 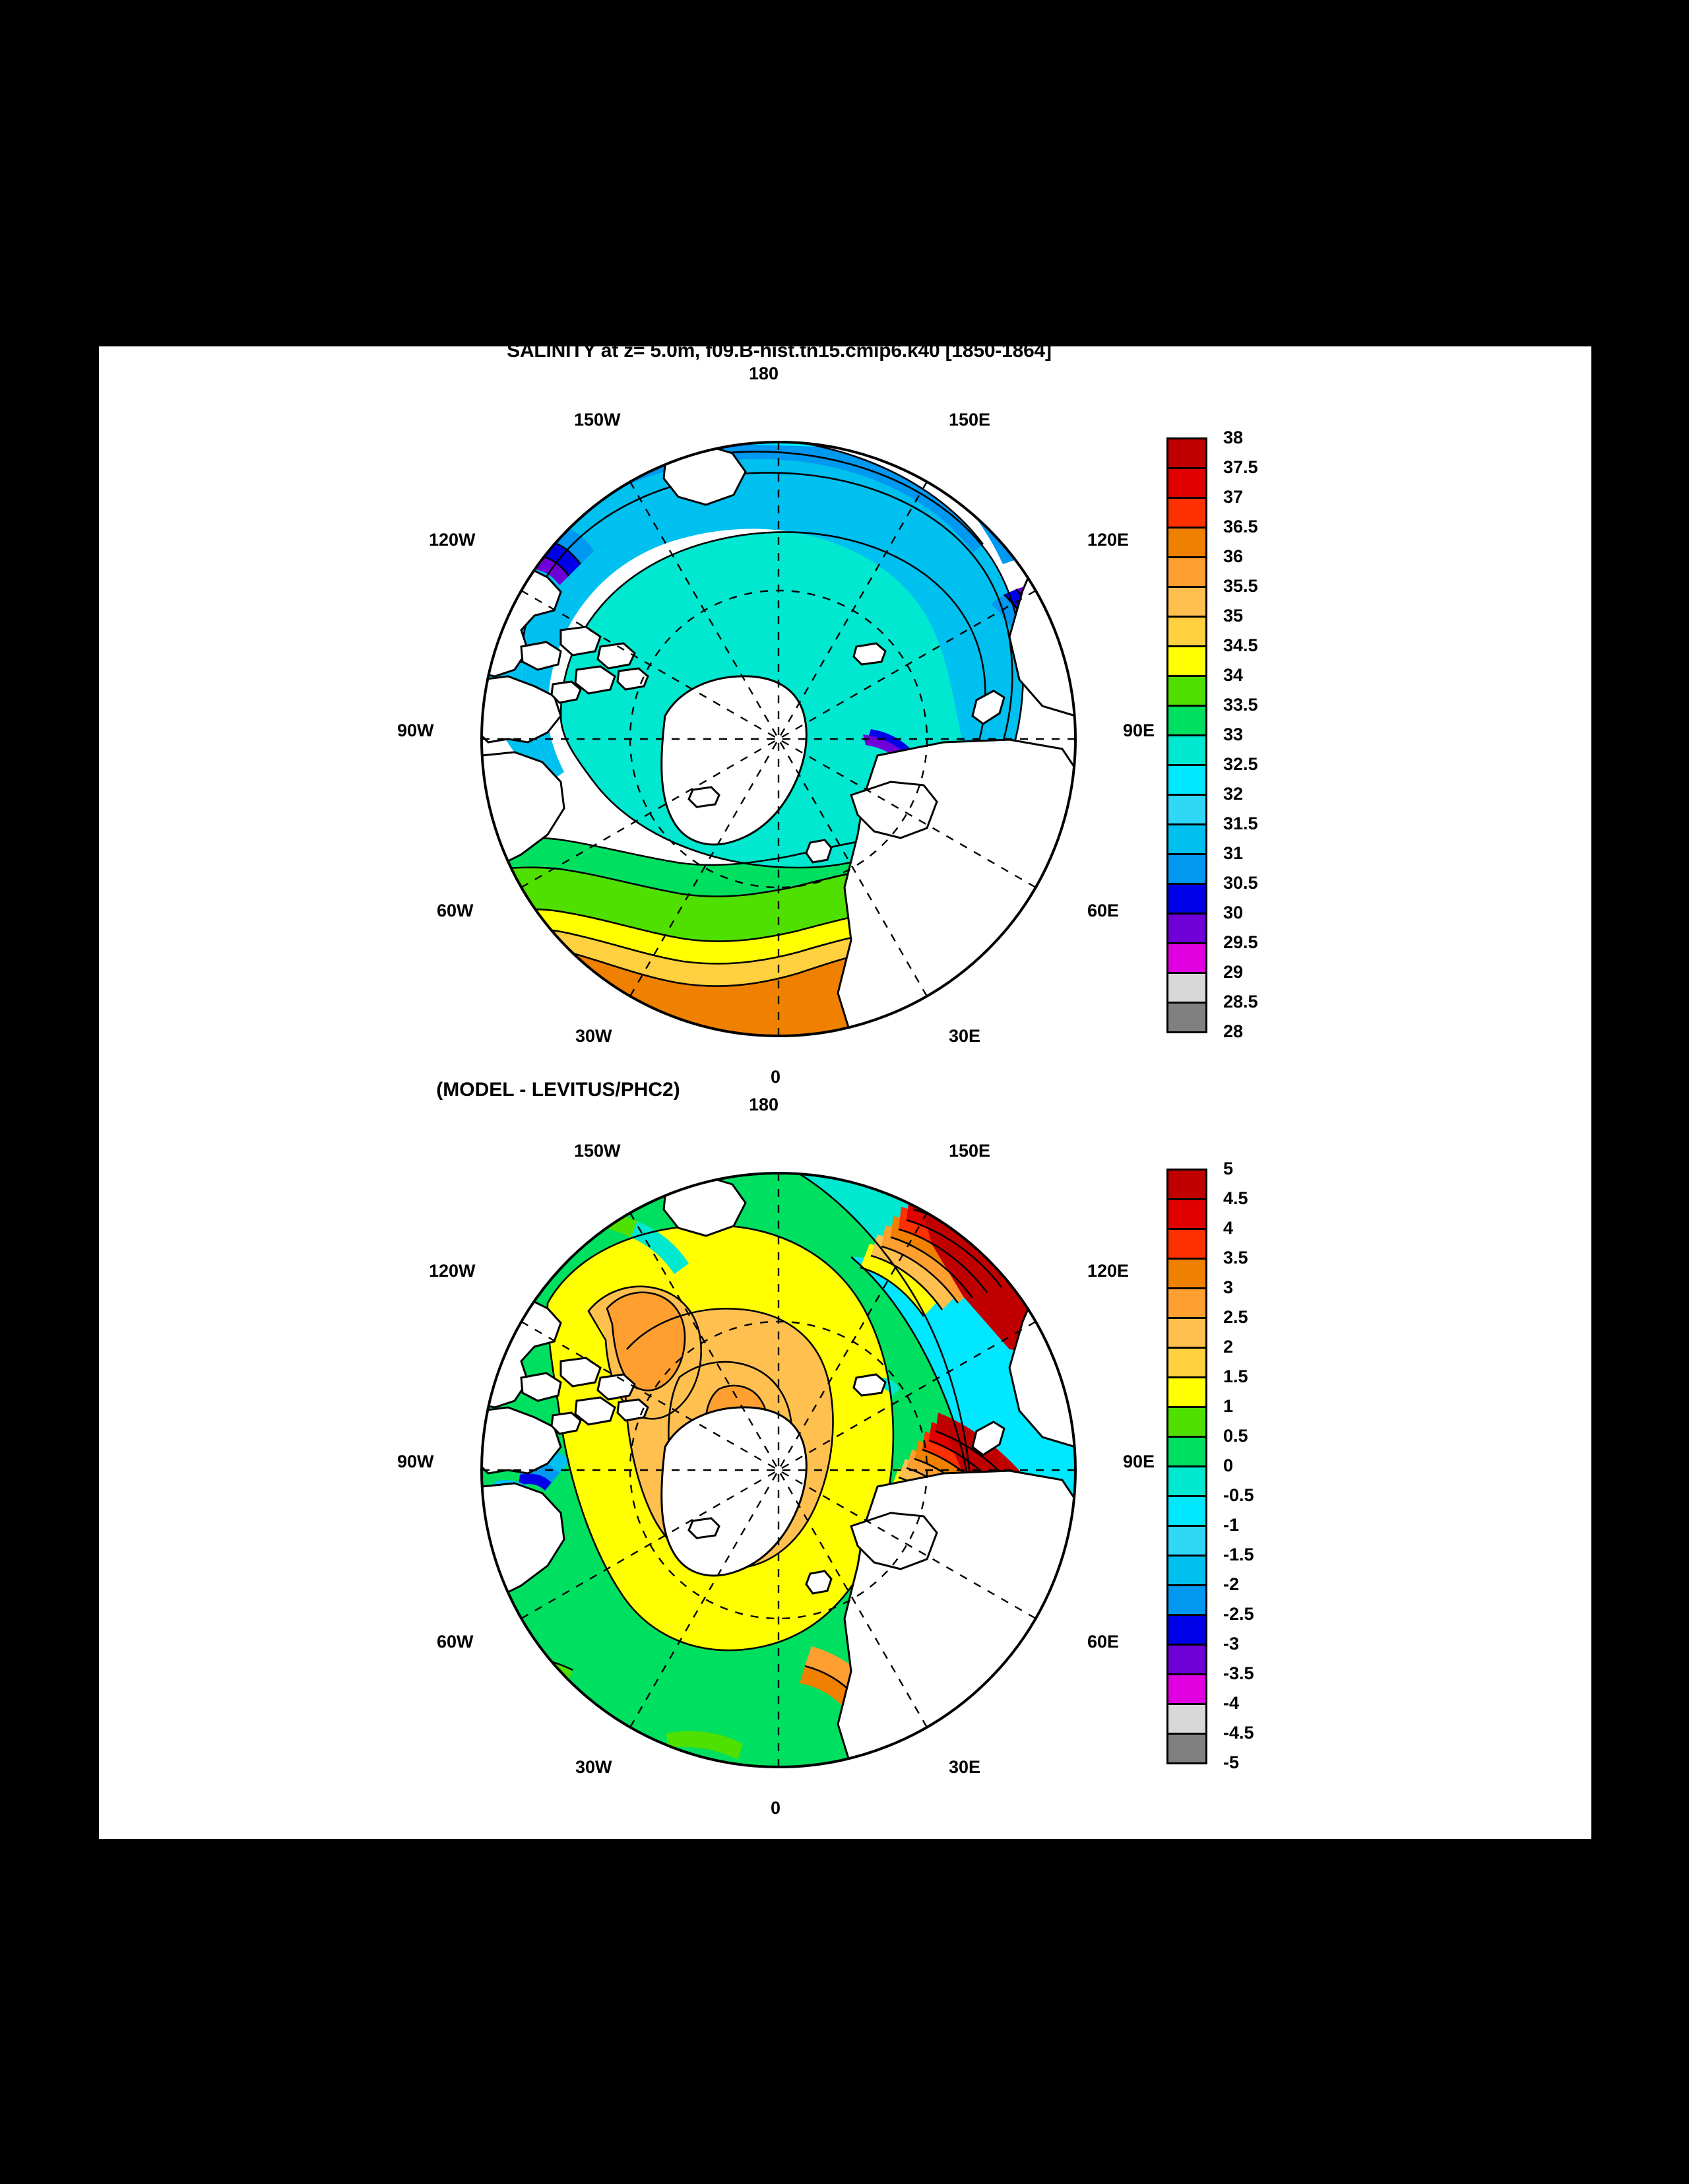 I want to click on panel1-map-boundary, so click(x=778, y=739).